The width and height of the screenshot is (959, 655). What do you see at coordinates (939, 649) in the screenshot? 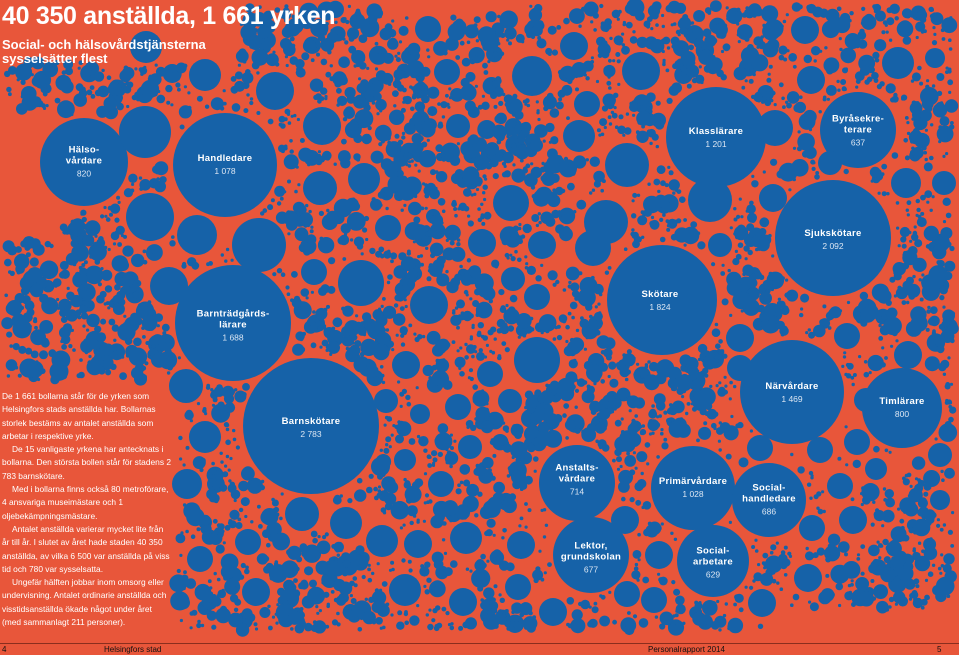
I see `page-number-right: 5` at bounding box center [939, 649].